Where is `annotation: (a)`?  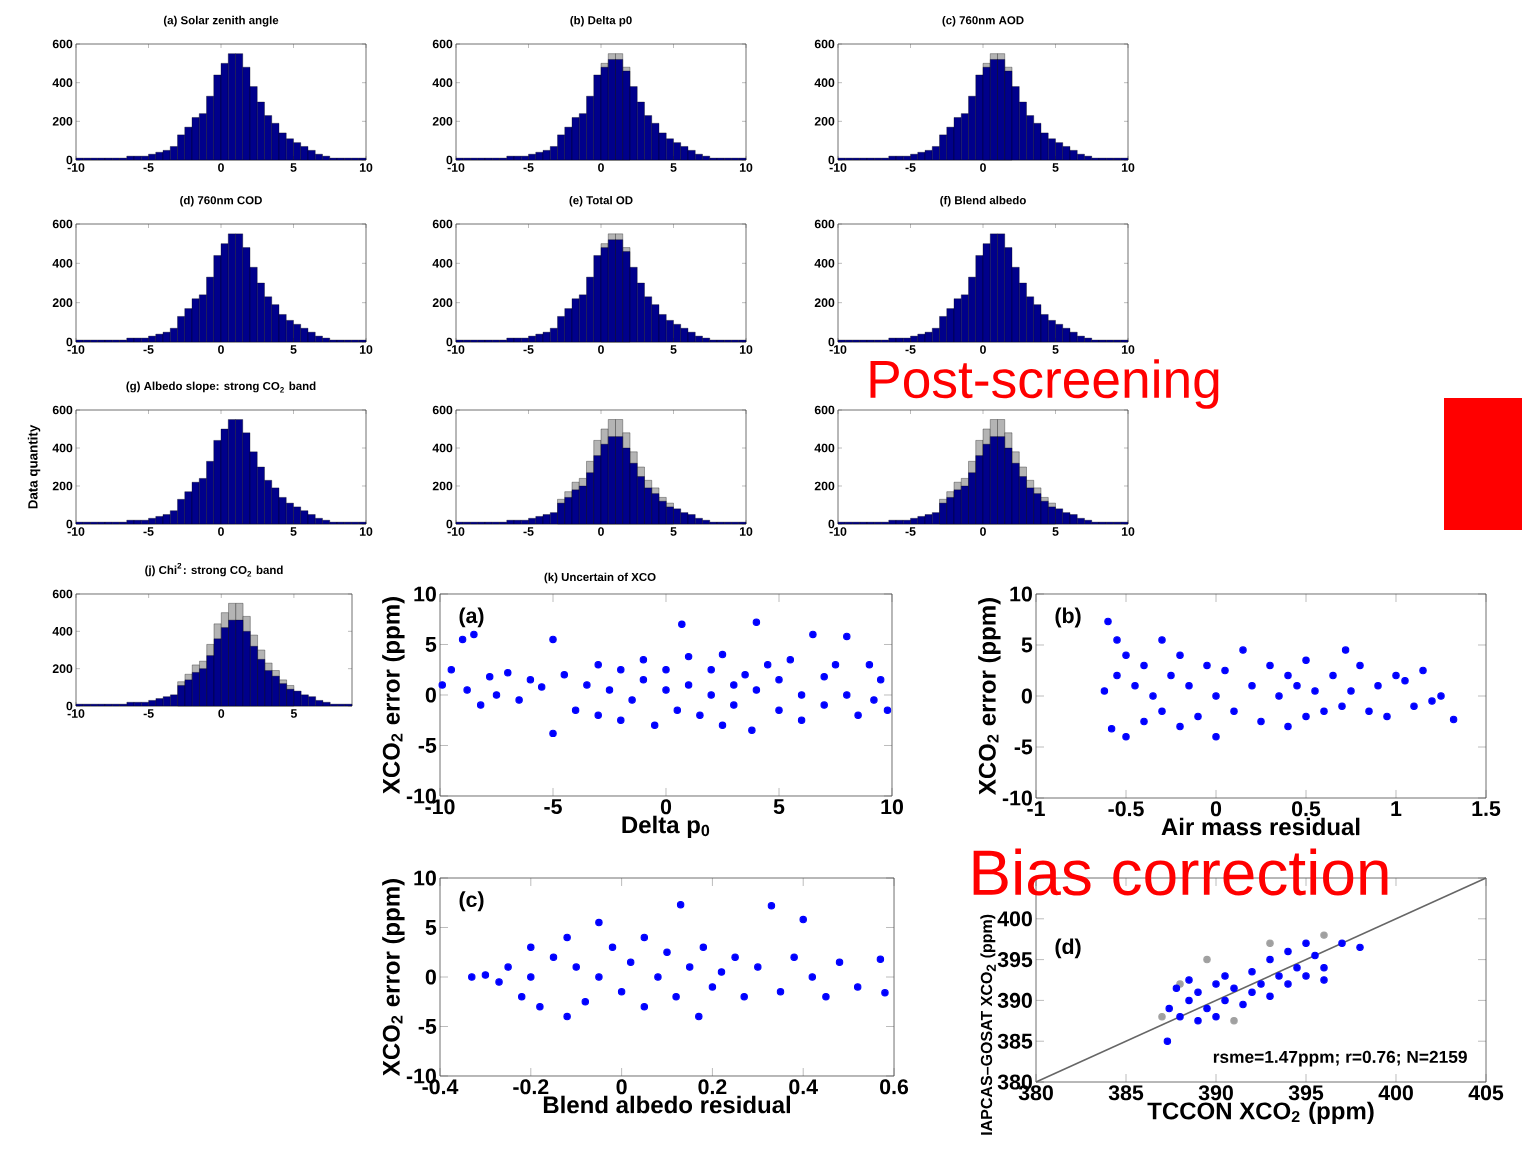 annotation: (a) is located at coordinates (471, 617).